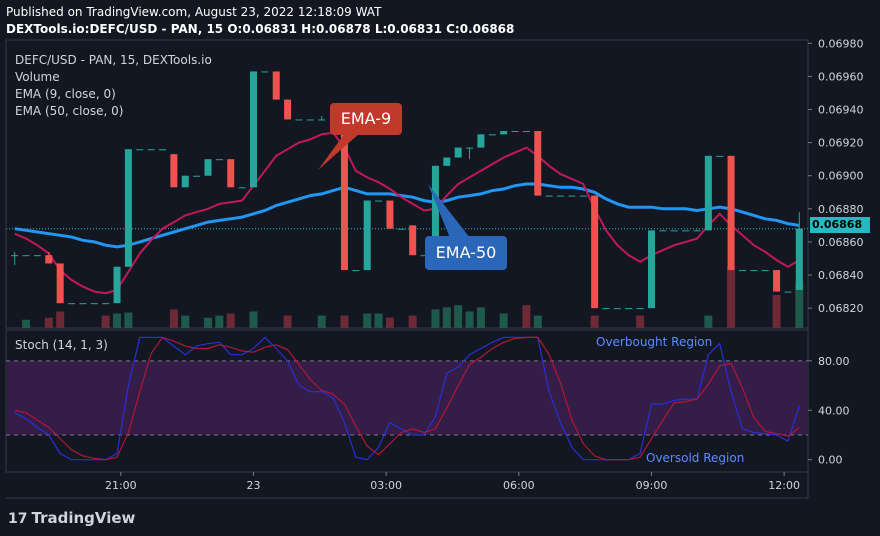 The height and width of the screenshot is (536, 880). What do you see at coordinates (366, 119) in the screenshot?
I see `ema9-callout: EMA-9` at bounding box center [366, 119].